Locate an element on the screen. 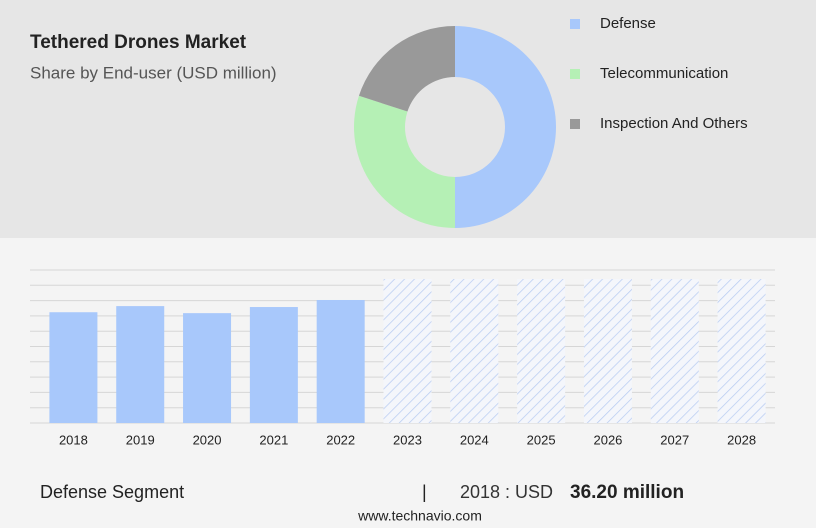 The width and height of the screenshot is (816, 528). x-tick-label: 2019 is located at coordinates (140, 439).